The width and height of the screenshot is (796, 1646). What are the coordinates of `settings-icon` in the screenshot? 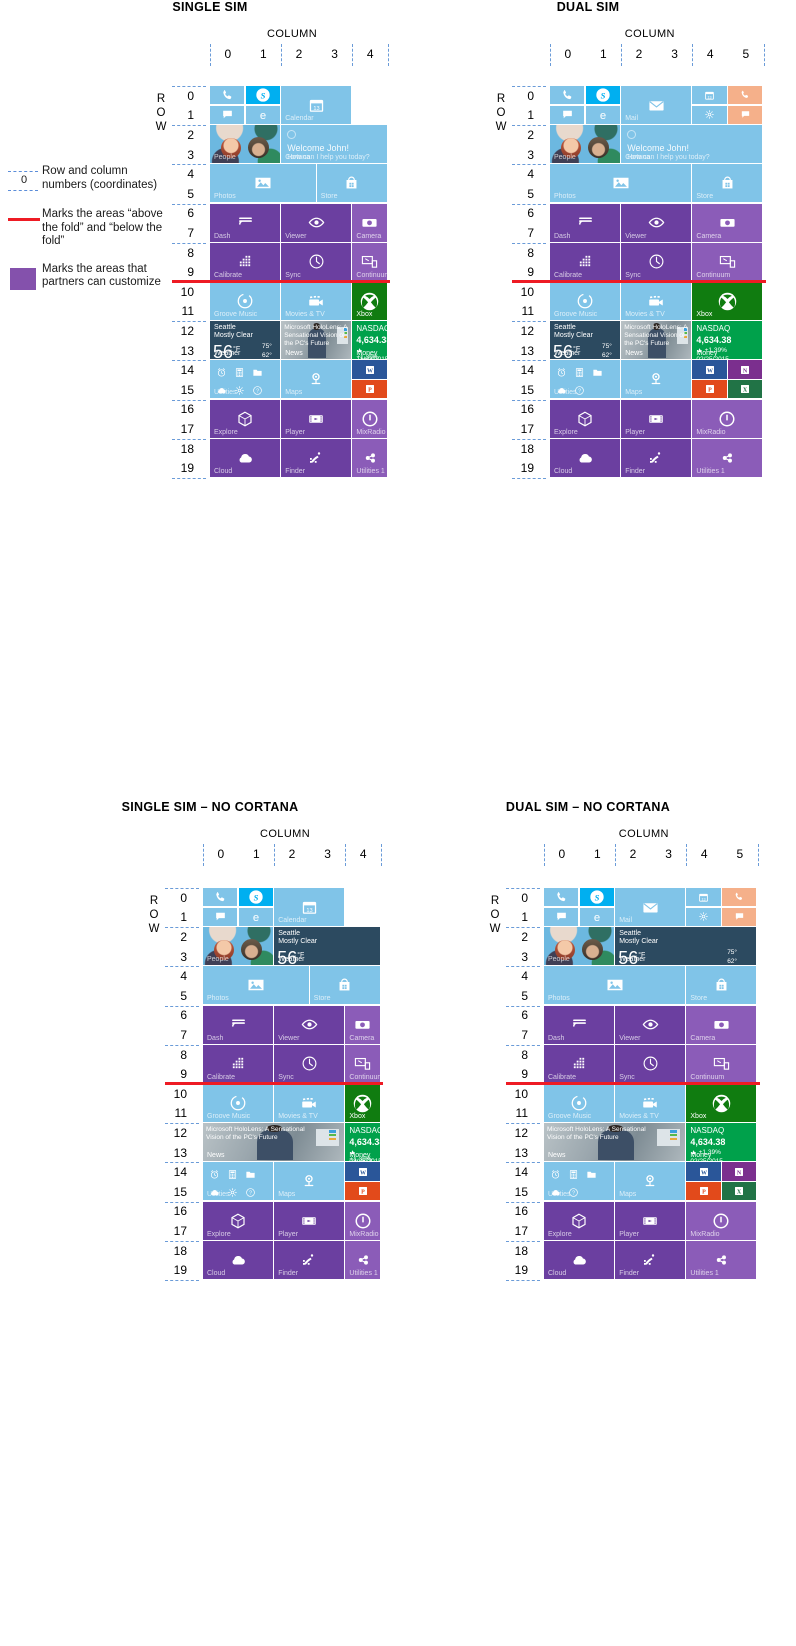 It's located at (239, 390).